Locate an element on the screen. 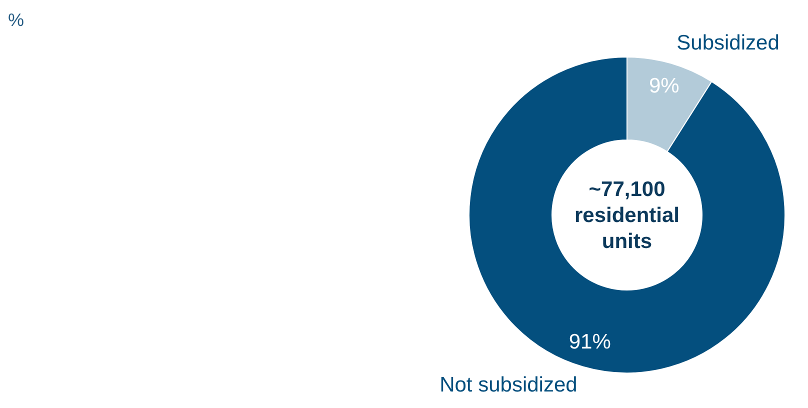 This screenshot has width=808, height=408. data-label: 91% is located at coordinates (589, 342).